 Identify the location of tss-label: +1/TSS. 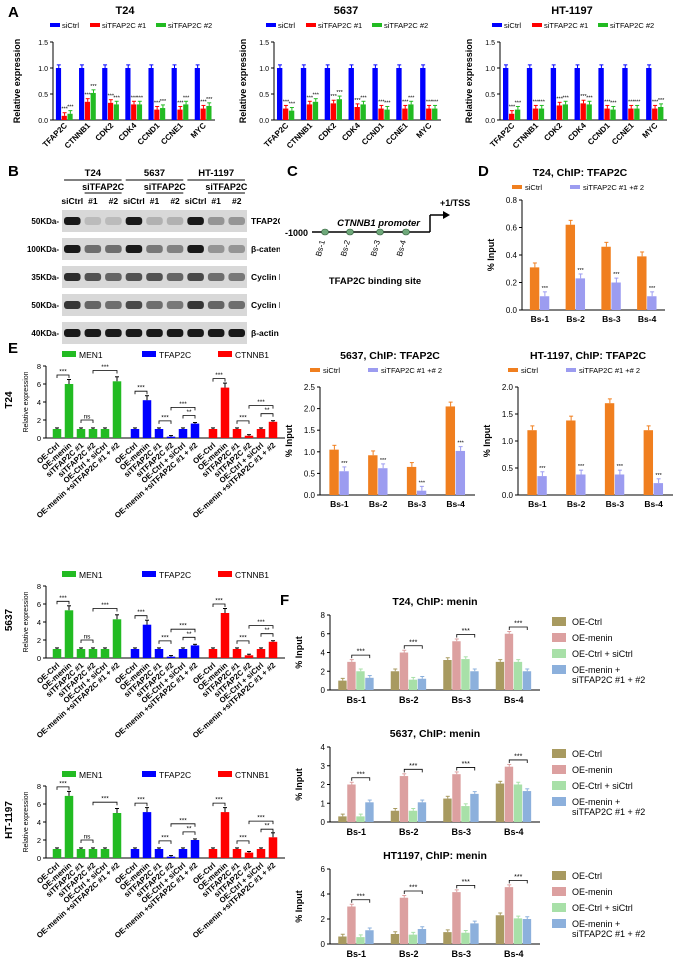
(455, 203).